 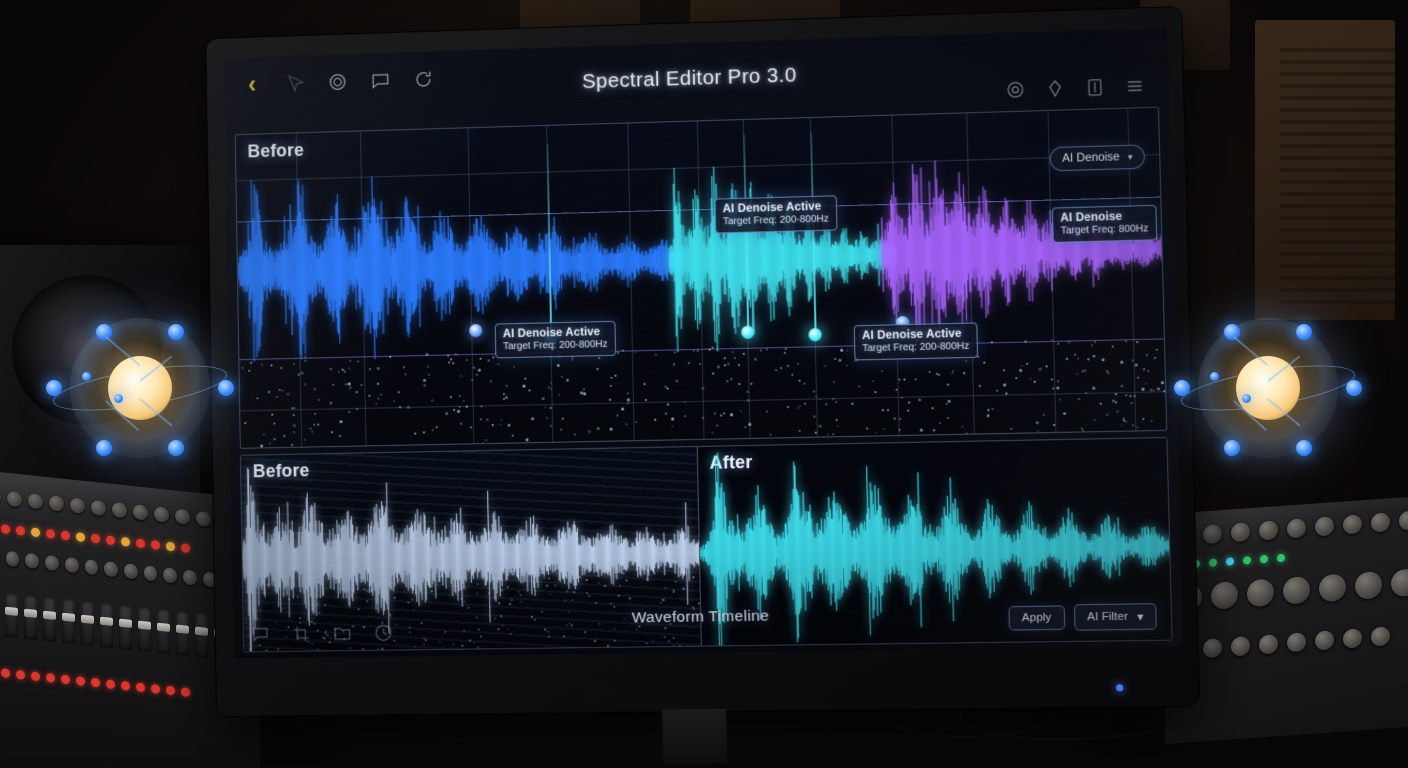 I want to click on preset-dropdown: AI Denoise ▾, so click(x=1097, y=158).